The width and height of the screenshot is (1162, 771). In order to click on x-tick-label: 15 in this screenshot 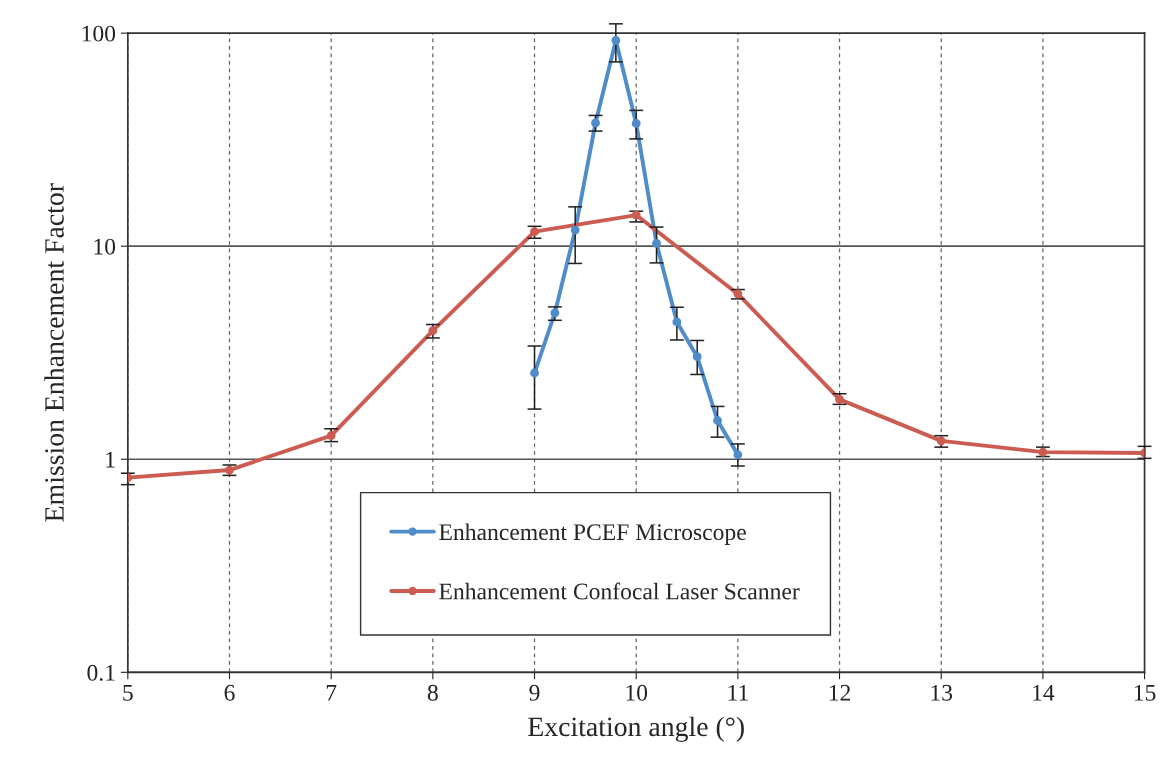, I will do `click(1145, 692)`.